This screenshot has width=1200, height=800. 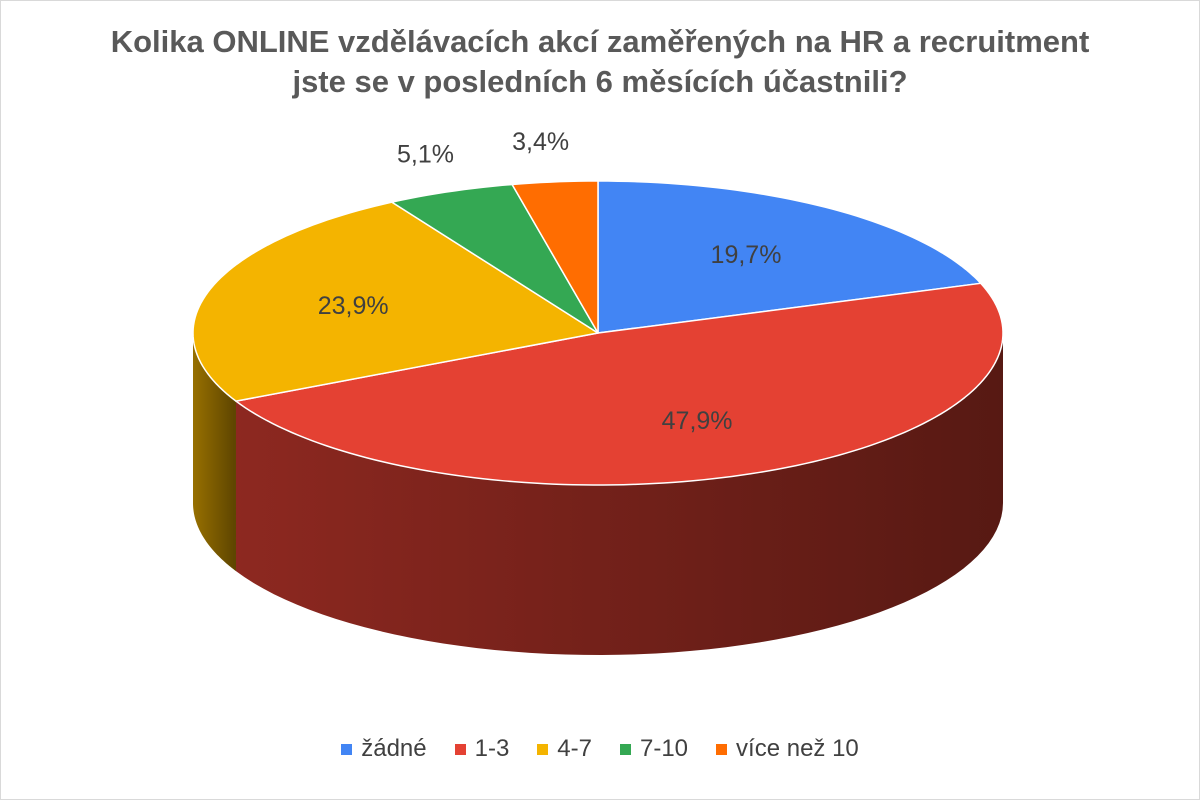 I want to click on legend-item-1: 1-3, so click(x=482, y=749).